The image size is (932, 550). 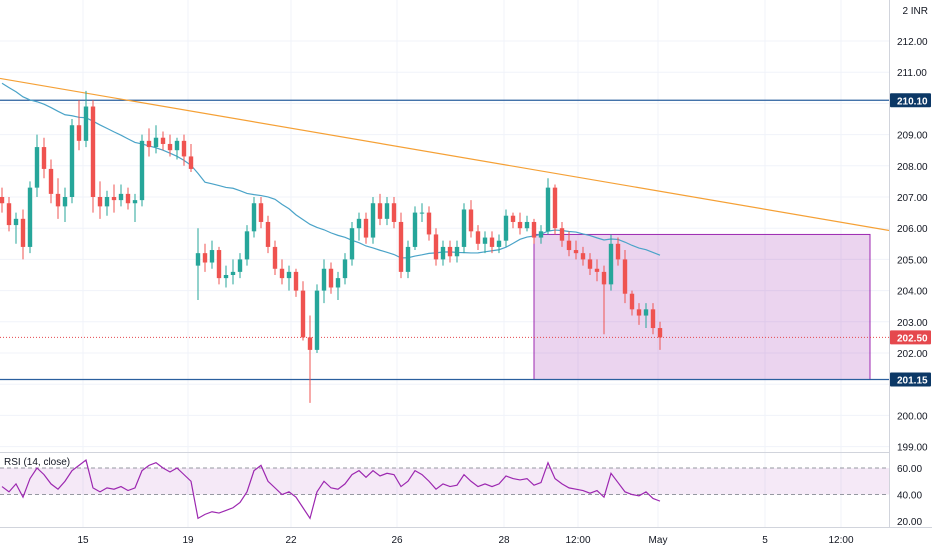 I want to click on y-tick-label: 206.00, so click(x=912, y=229).